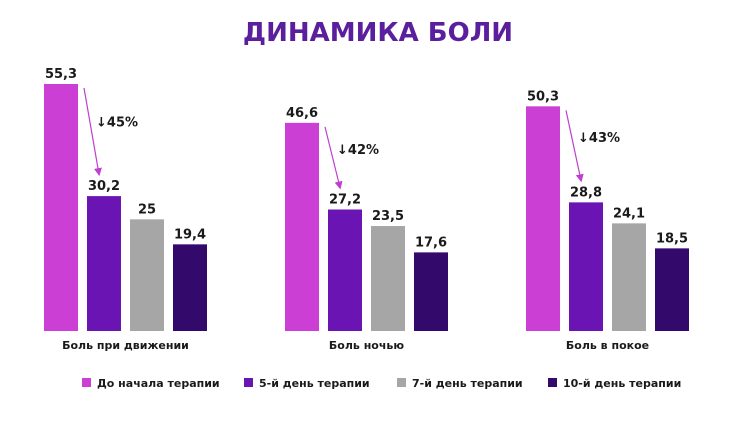  Describe the element at coordinates (358, 150) in the screenshot. I see `reduction-label: ↓42%` at that location.